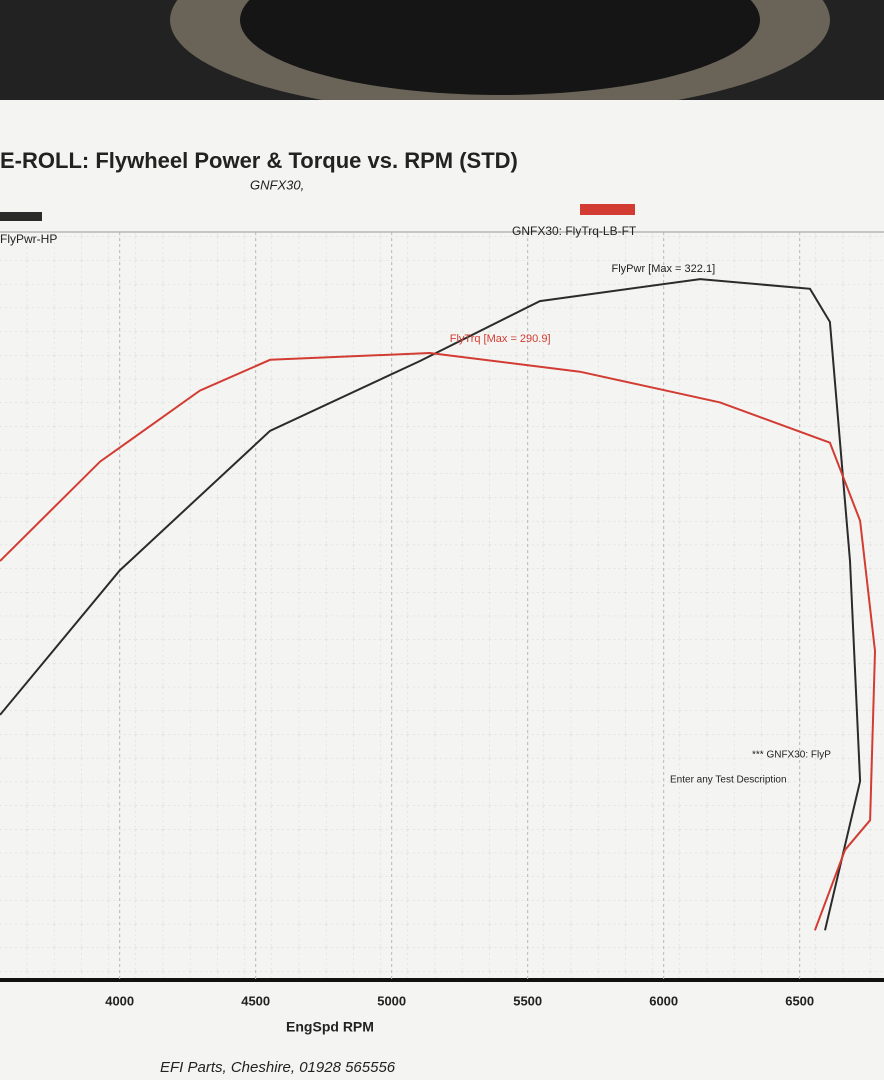  What do you see at coordinates (500, 47) in the screenshot?
I see `wheel-center` at bounding box center [500, 47].